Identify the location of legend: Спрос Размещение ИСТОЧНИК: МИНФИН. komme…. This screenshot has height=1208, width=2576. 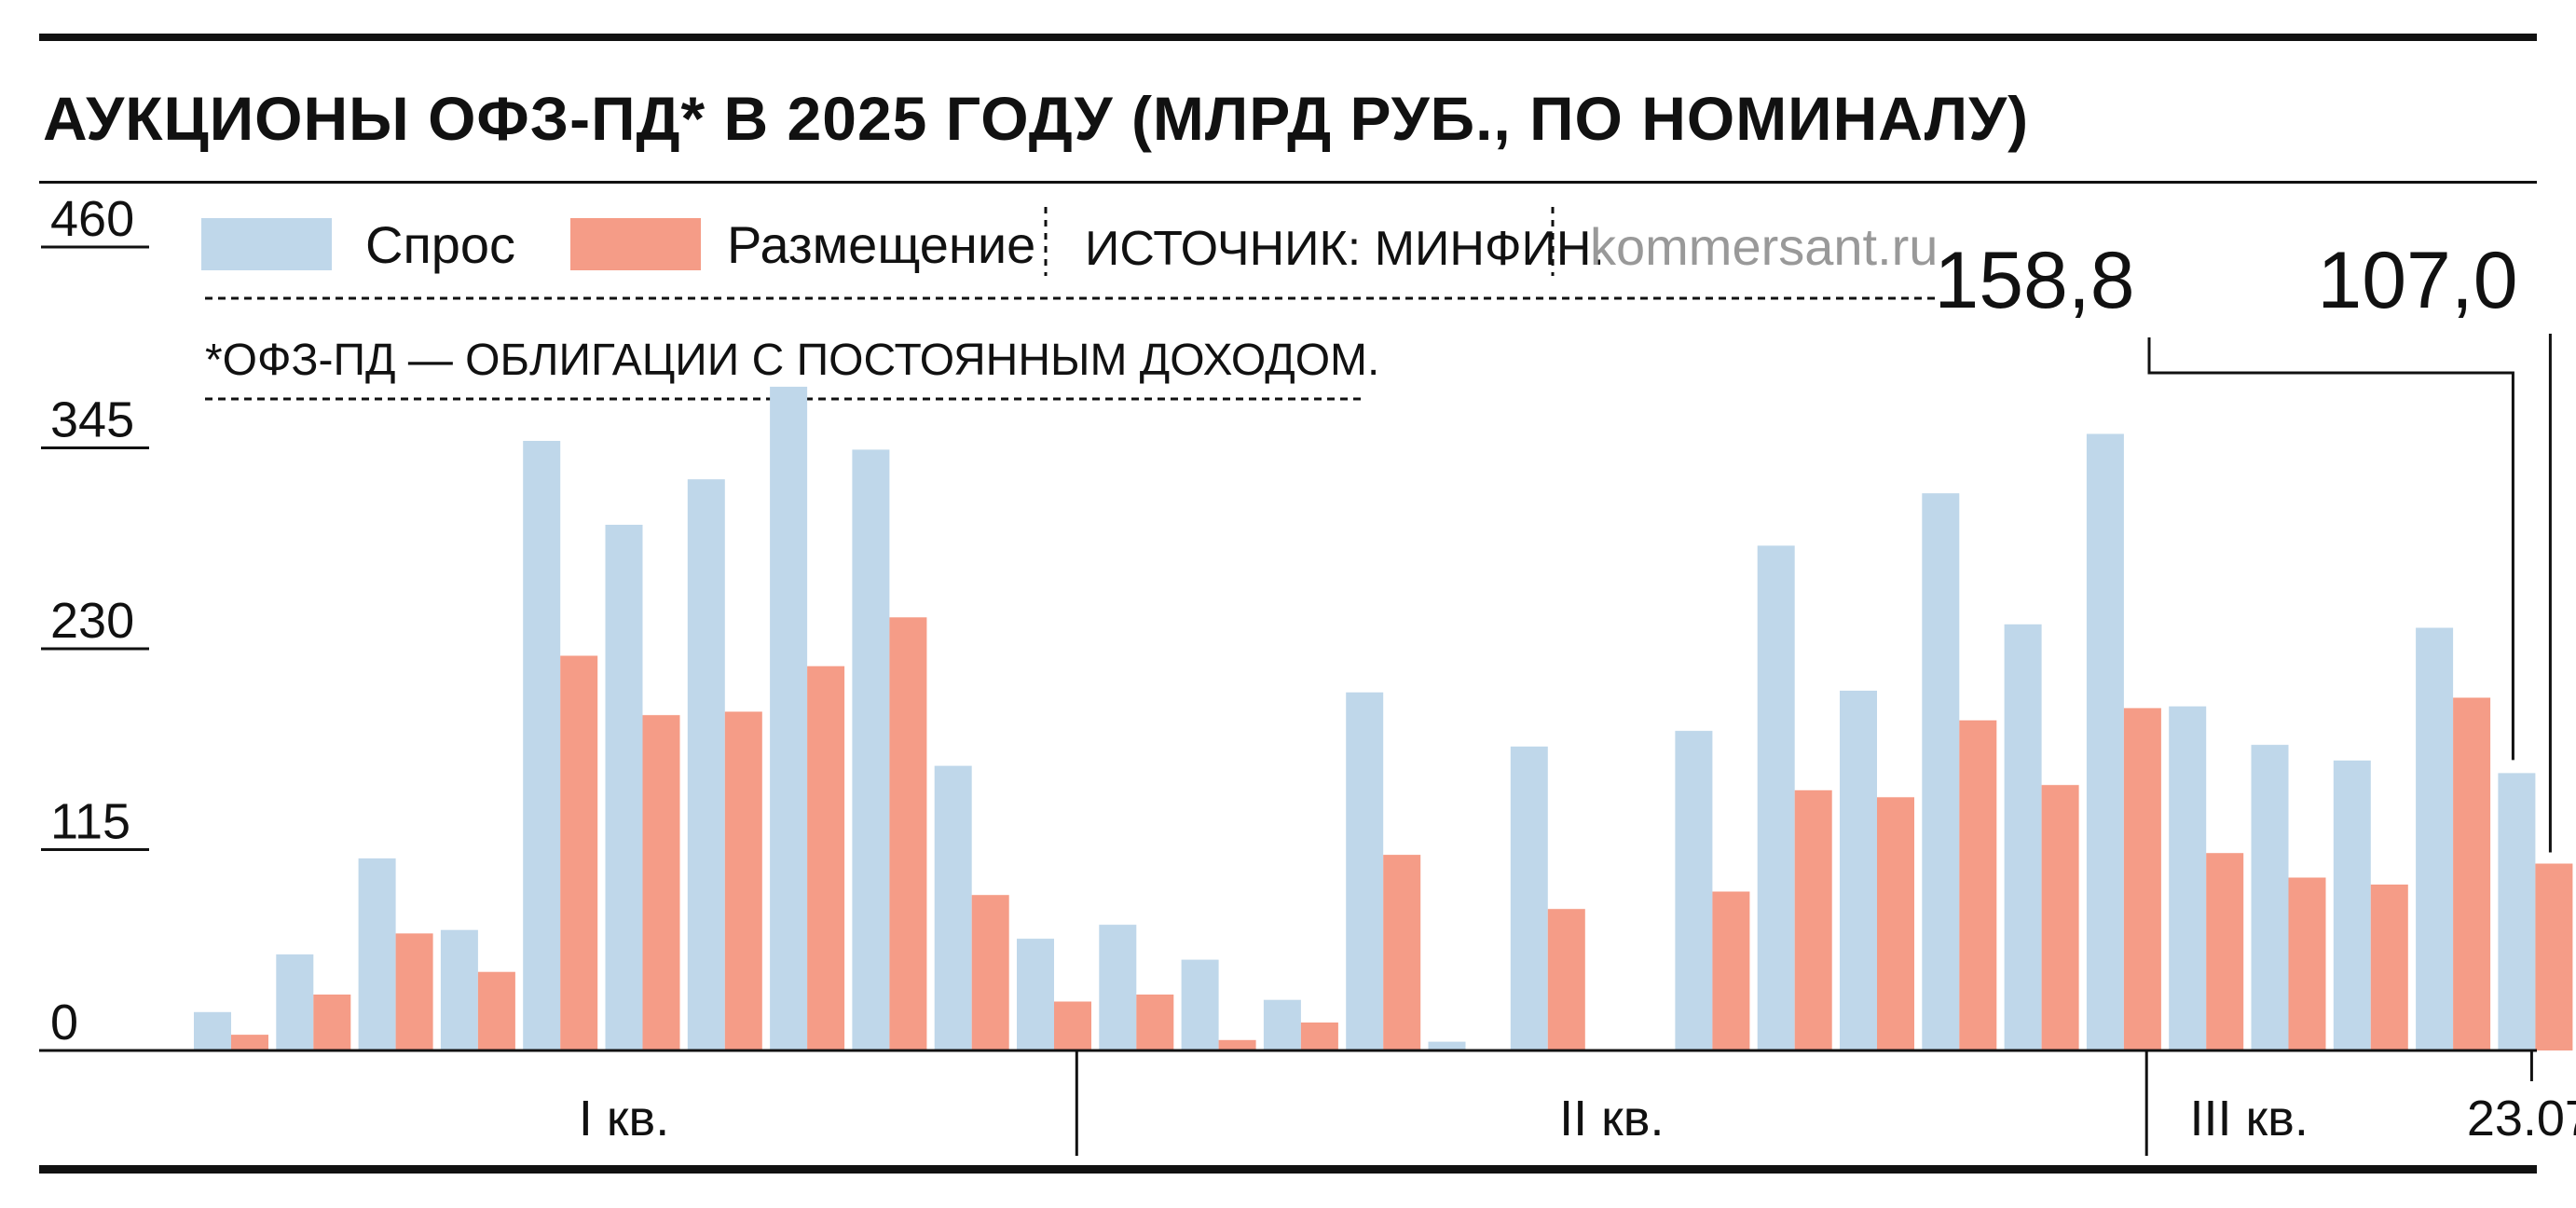
(1069, 304).